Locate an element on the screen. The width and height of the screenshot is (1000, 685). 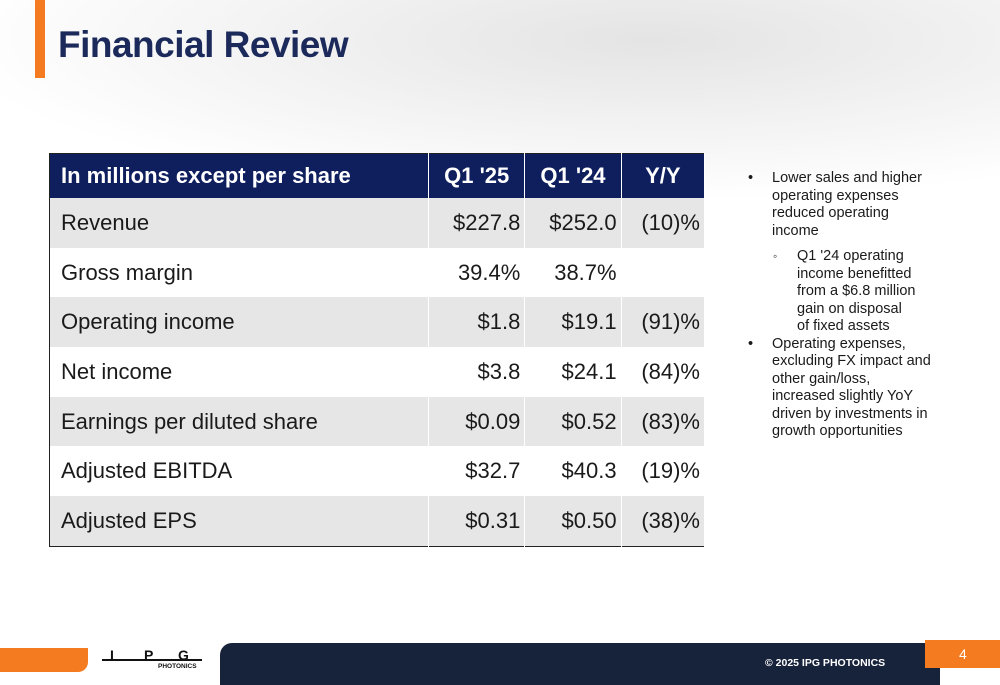
logo-line is located at coordinates (152, 660).